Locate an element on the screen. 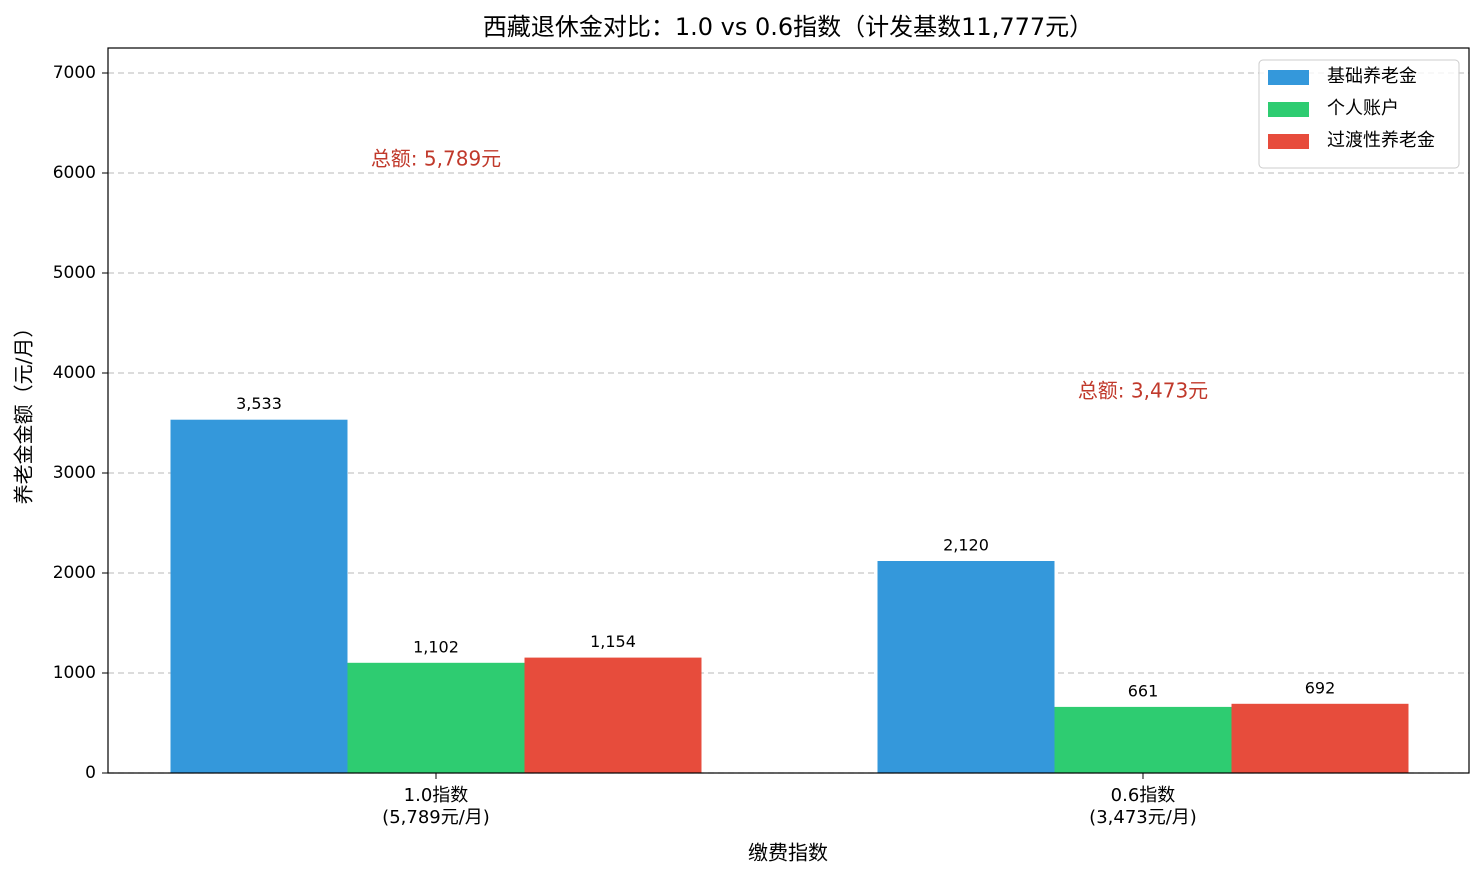  y-tick-label: 2000 is located at coordinates (74, 573).